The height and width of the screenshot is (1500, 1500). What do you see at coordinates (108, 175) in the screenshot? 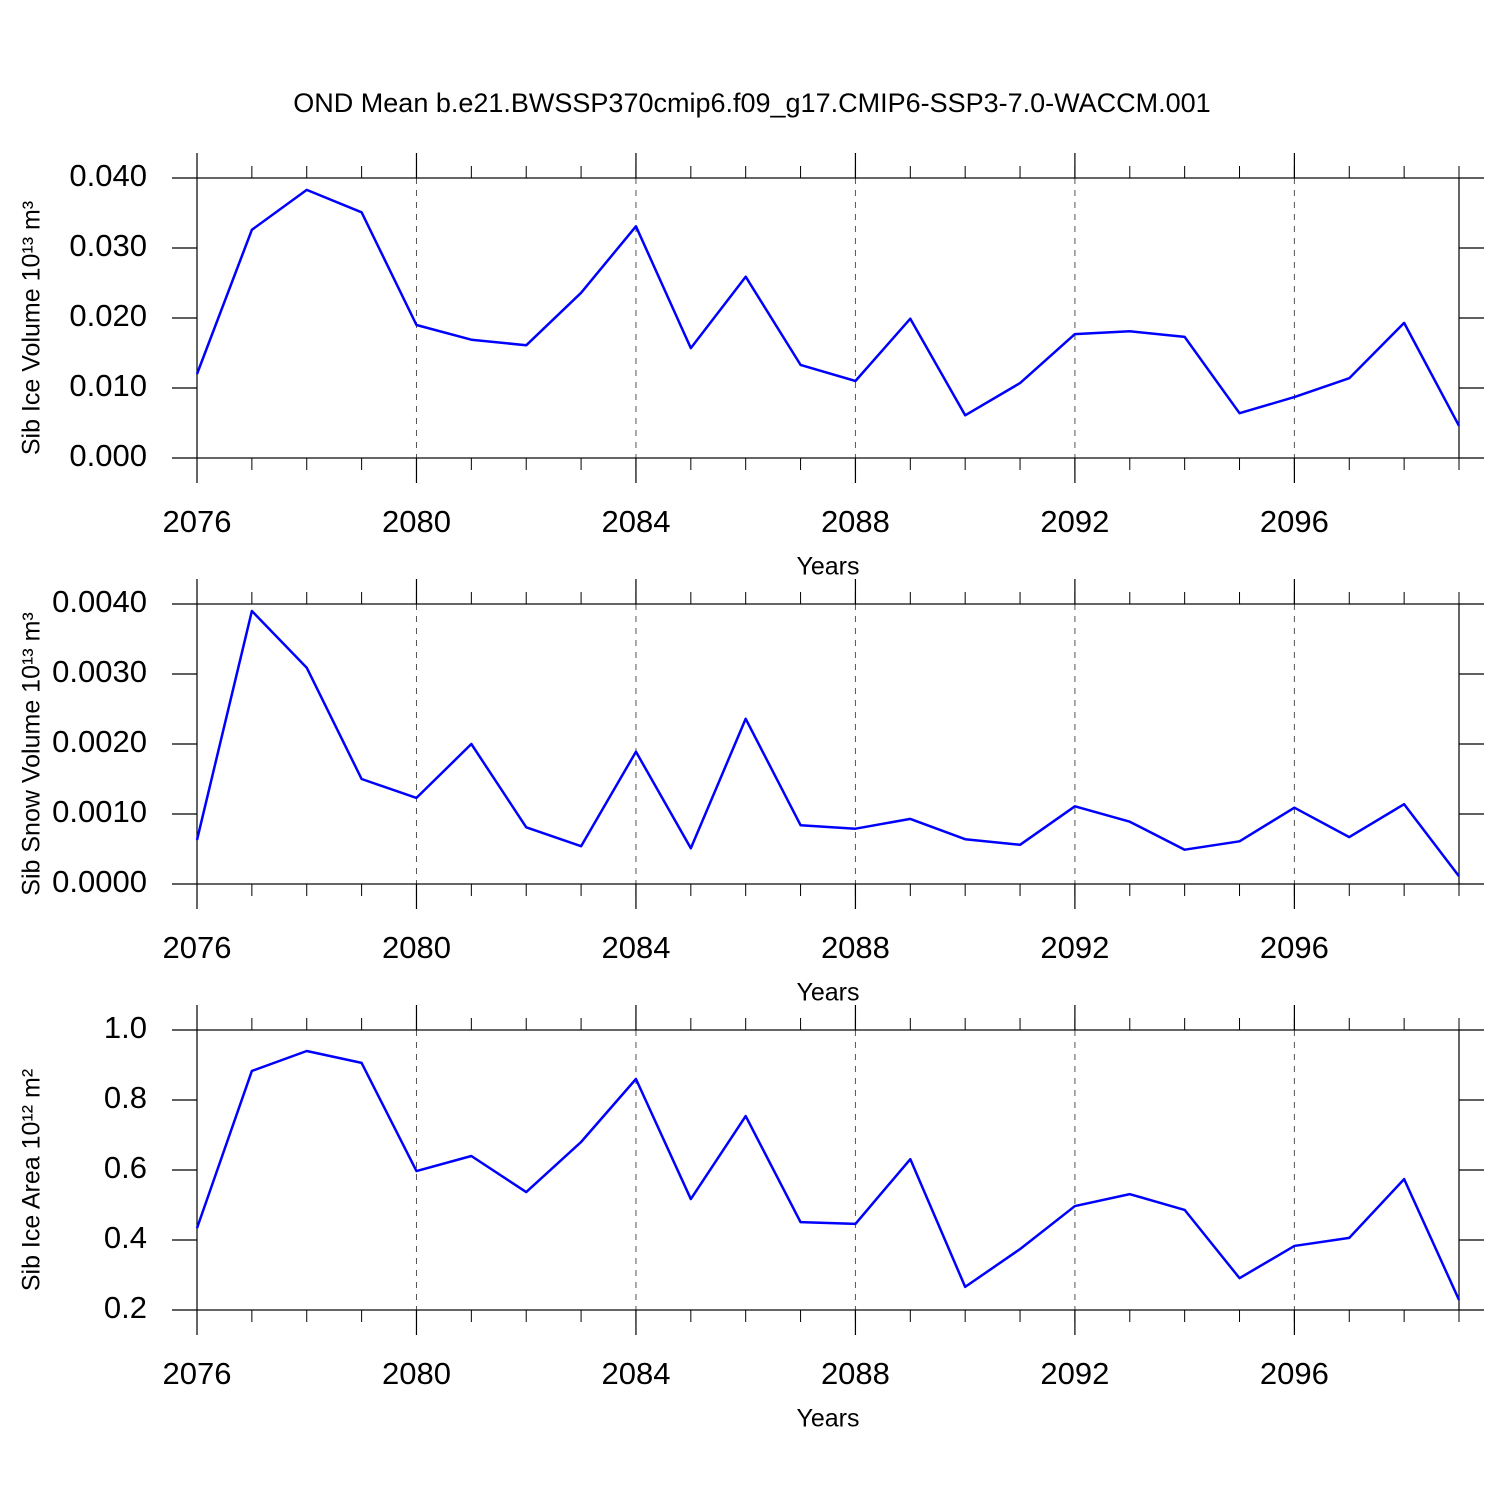
I see `y-tick-label: 0.040` at bounding box center [108, 175].